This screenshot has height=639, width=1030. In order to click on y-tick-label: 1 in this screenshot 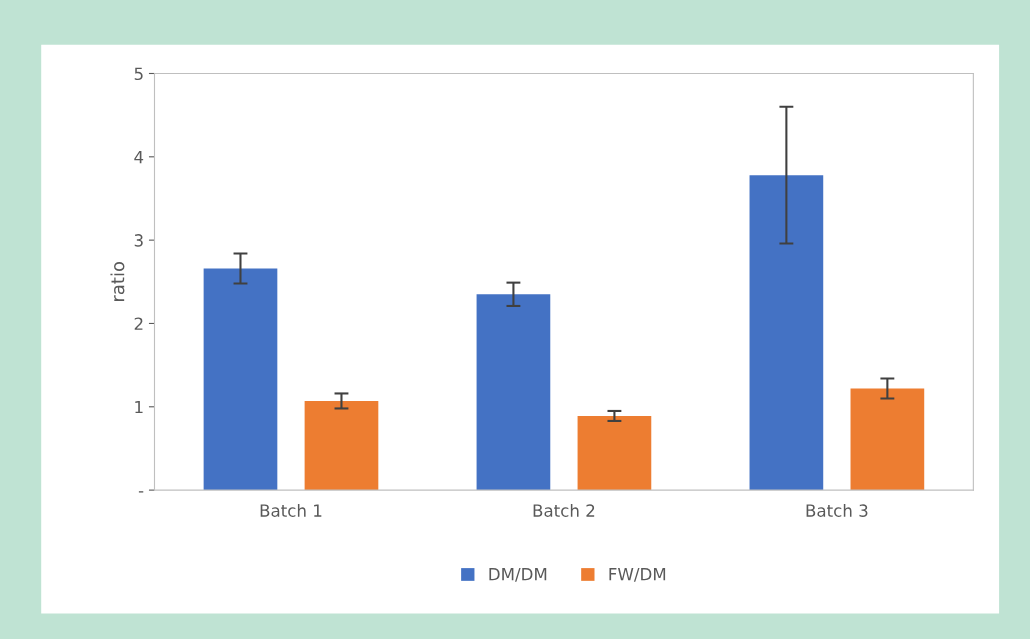, I will do `click(139, 407)`.